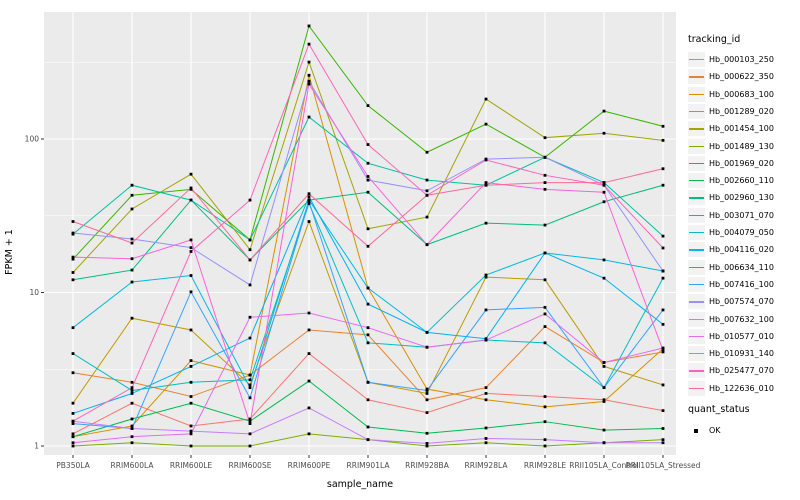  I want to click on legend-entry-Hb_004116_020: Hb_004116_020, so click(731, 249).